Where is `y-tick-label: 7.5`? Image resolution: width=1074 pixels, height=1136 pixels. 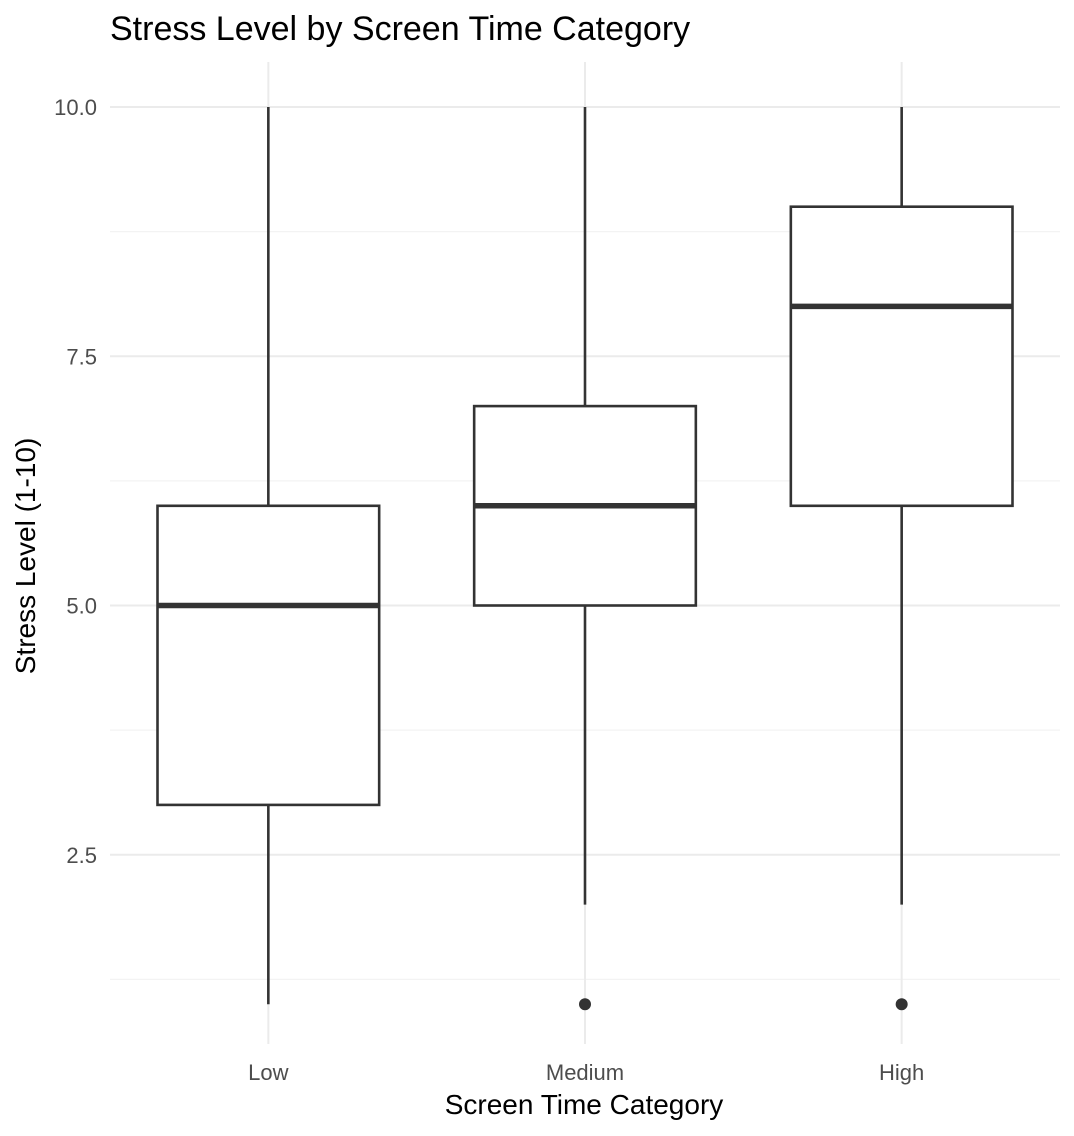 y-tick-label: 7.5 is located at coordinates (81, 356).